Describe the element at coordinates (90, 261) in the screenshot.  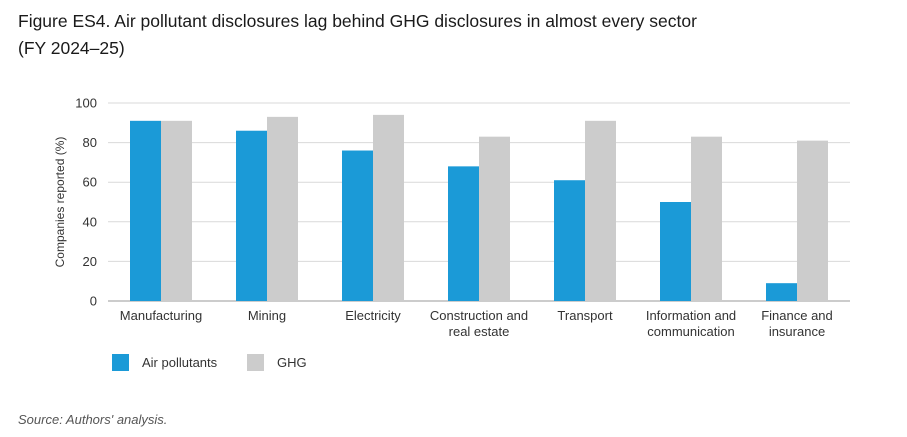
I see `y-tick-label: 20` at that location.